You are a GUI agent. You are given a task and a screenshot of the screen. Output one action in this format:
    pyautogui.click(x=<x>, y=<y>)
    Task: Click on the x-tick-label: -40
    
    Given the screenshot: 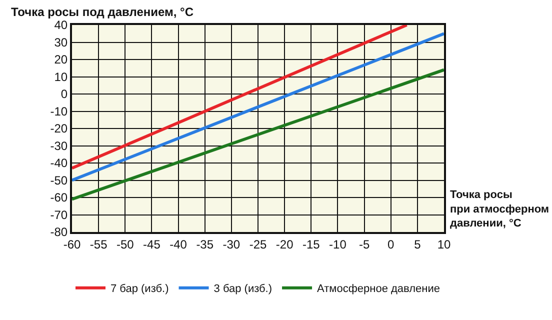 What is the action you would take?
    pyautogui.click(x=179, y=244)
    